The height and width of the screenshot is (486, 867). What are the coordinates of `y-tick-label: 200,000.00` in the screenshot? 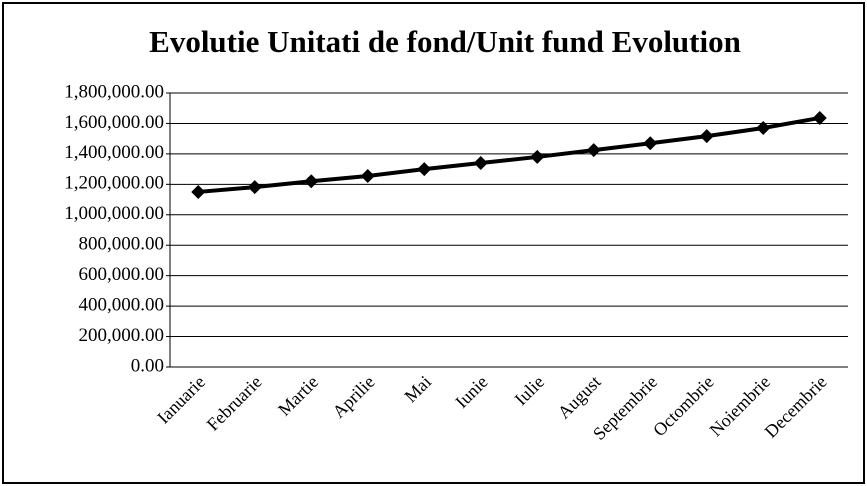 It's located at (122, 335).